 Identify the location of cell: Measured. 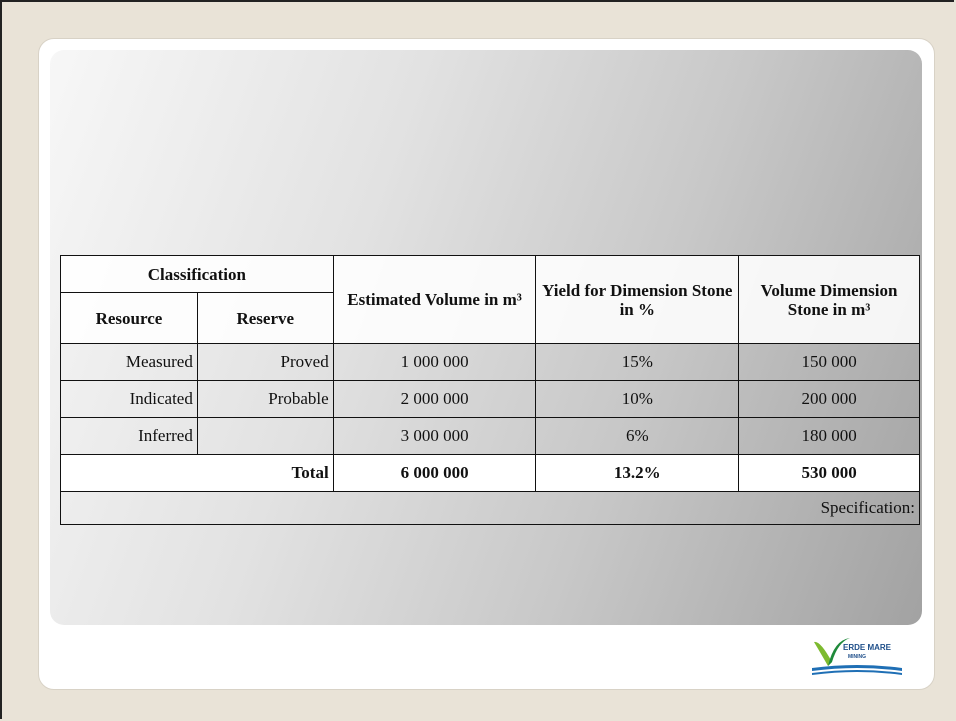
(129, 362).